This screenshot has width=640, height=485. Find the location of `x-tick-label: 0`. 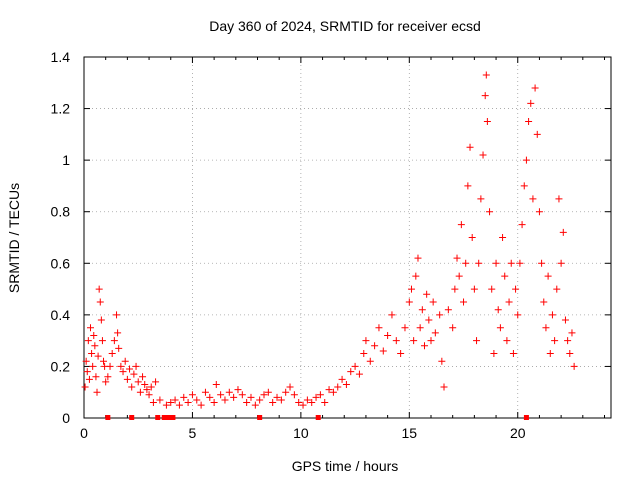

x-tick-label: 0 is located at coordinates (84, 433).